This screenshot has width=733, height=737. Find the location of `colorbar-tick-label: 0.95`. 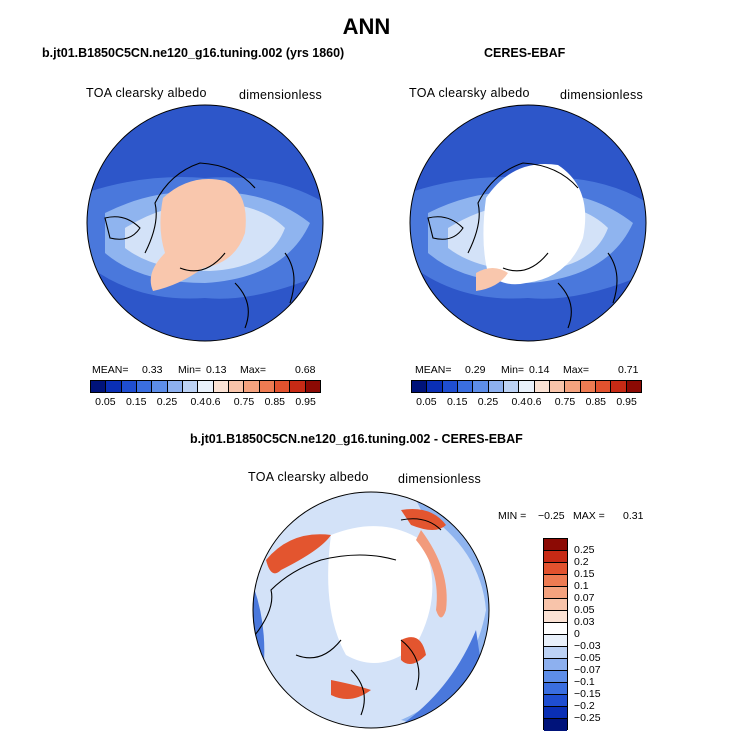

colorbar-tick-label: 0.95 is located at coordinates (626, 402).